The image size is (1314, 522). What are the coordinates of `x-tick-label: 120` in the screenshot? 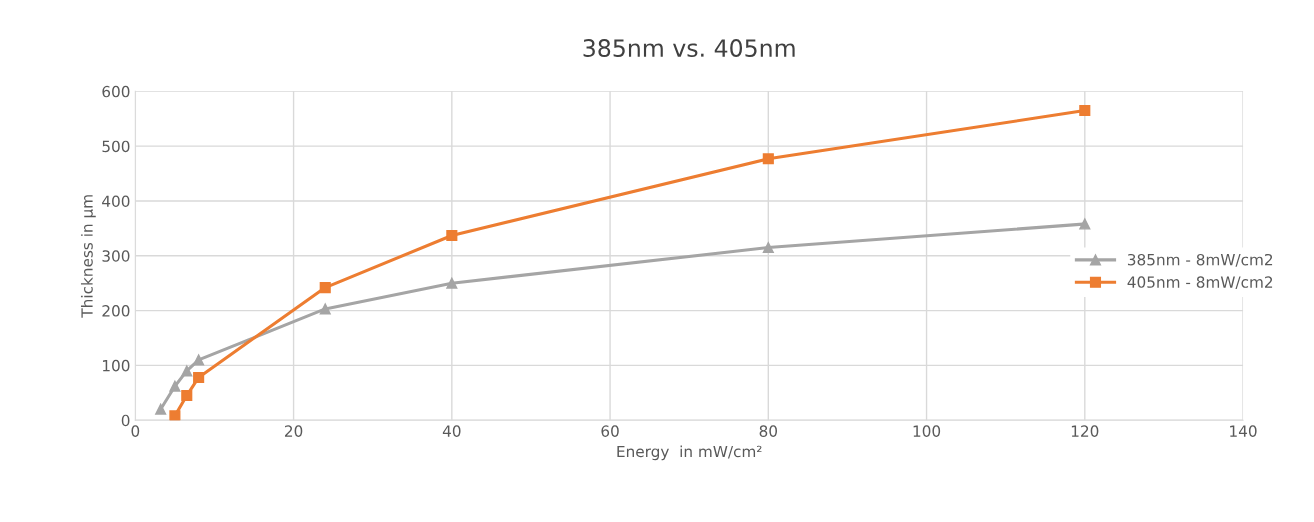 It's located at (1085, 431).